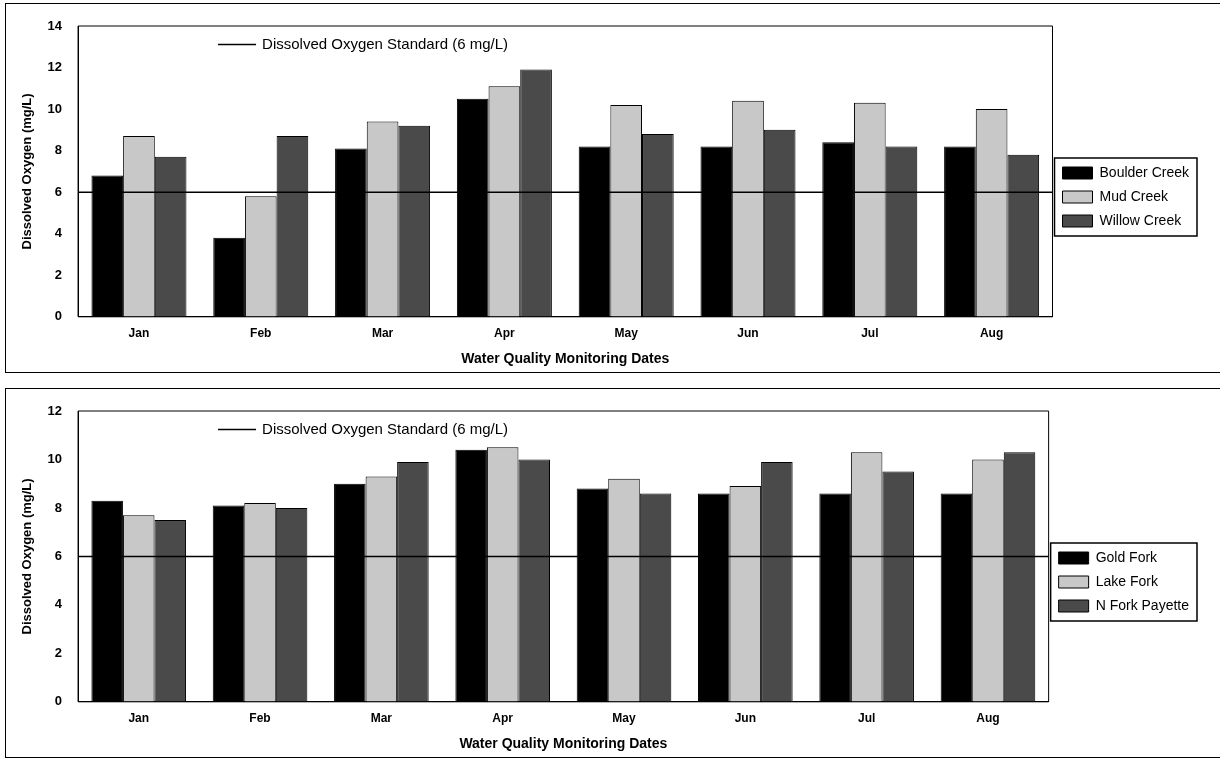  Describe the element at coordinates (1127, 580) in the screenshot. I see `legend-label: Lake Fork` at that location.